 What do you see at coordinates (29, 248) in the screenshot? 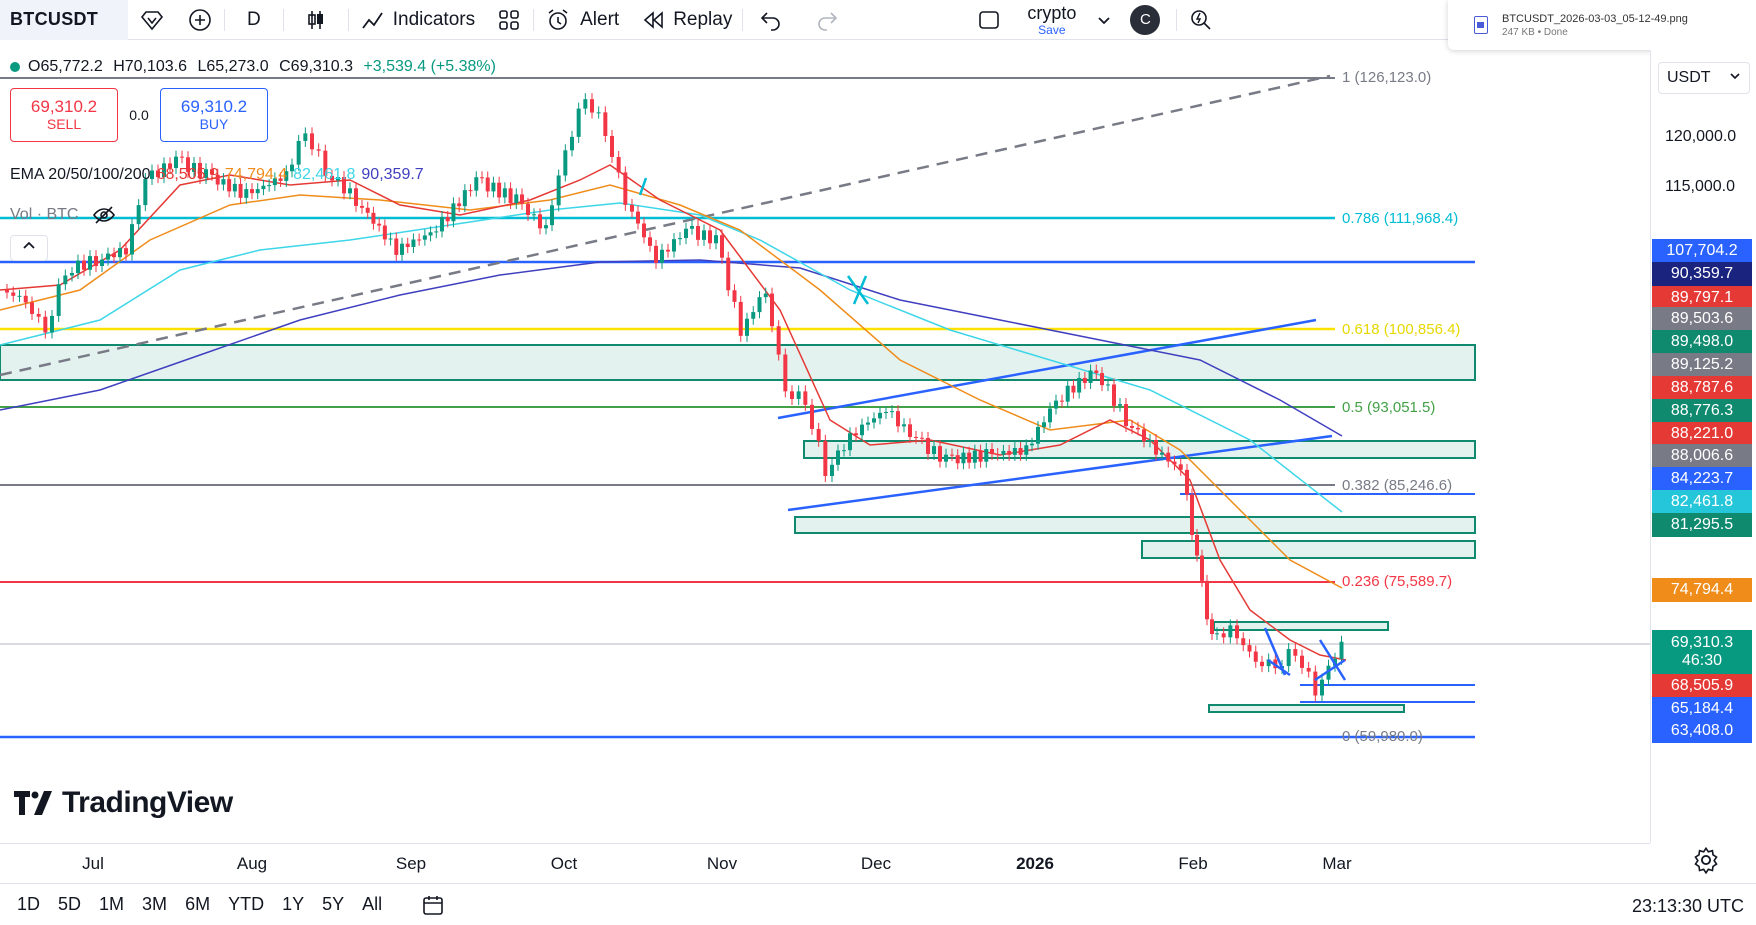
I see `legend-collapse-button` at bounding box center [29, 248].